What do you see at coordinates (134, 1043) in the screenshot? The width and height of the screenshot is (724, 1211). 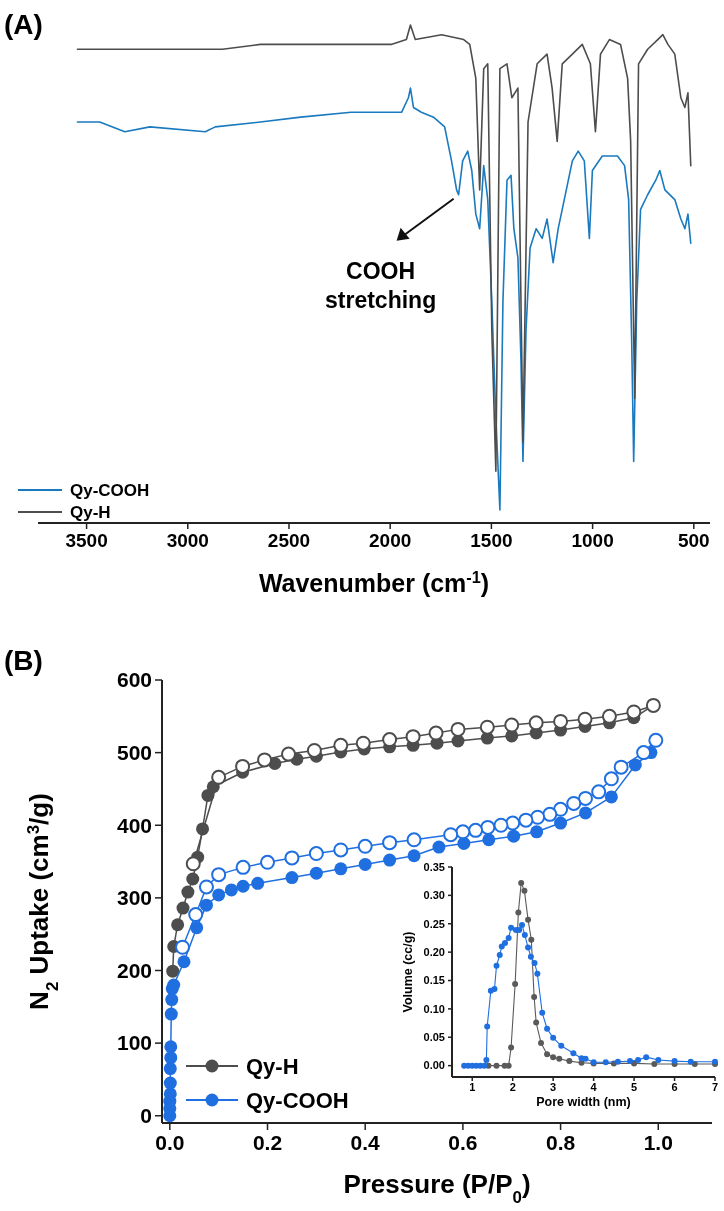 I see `y-tick-label: 100` at bounding box center [134, 1043].